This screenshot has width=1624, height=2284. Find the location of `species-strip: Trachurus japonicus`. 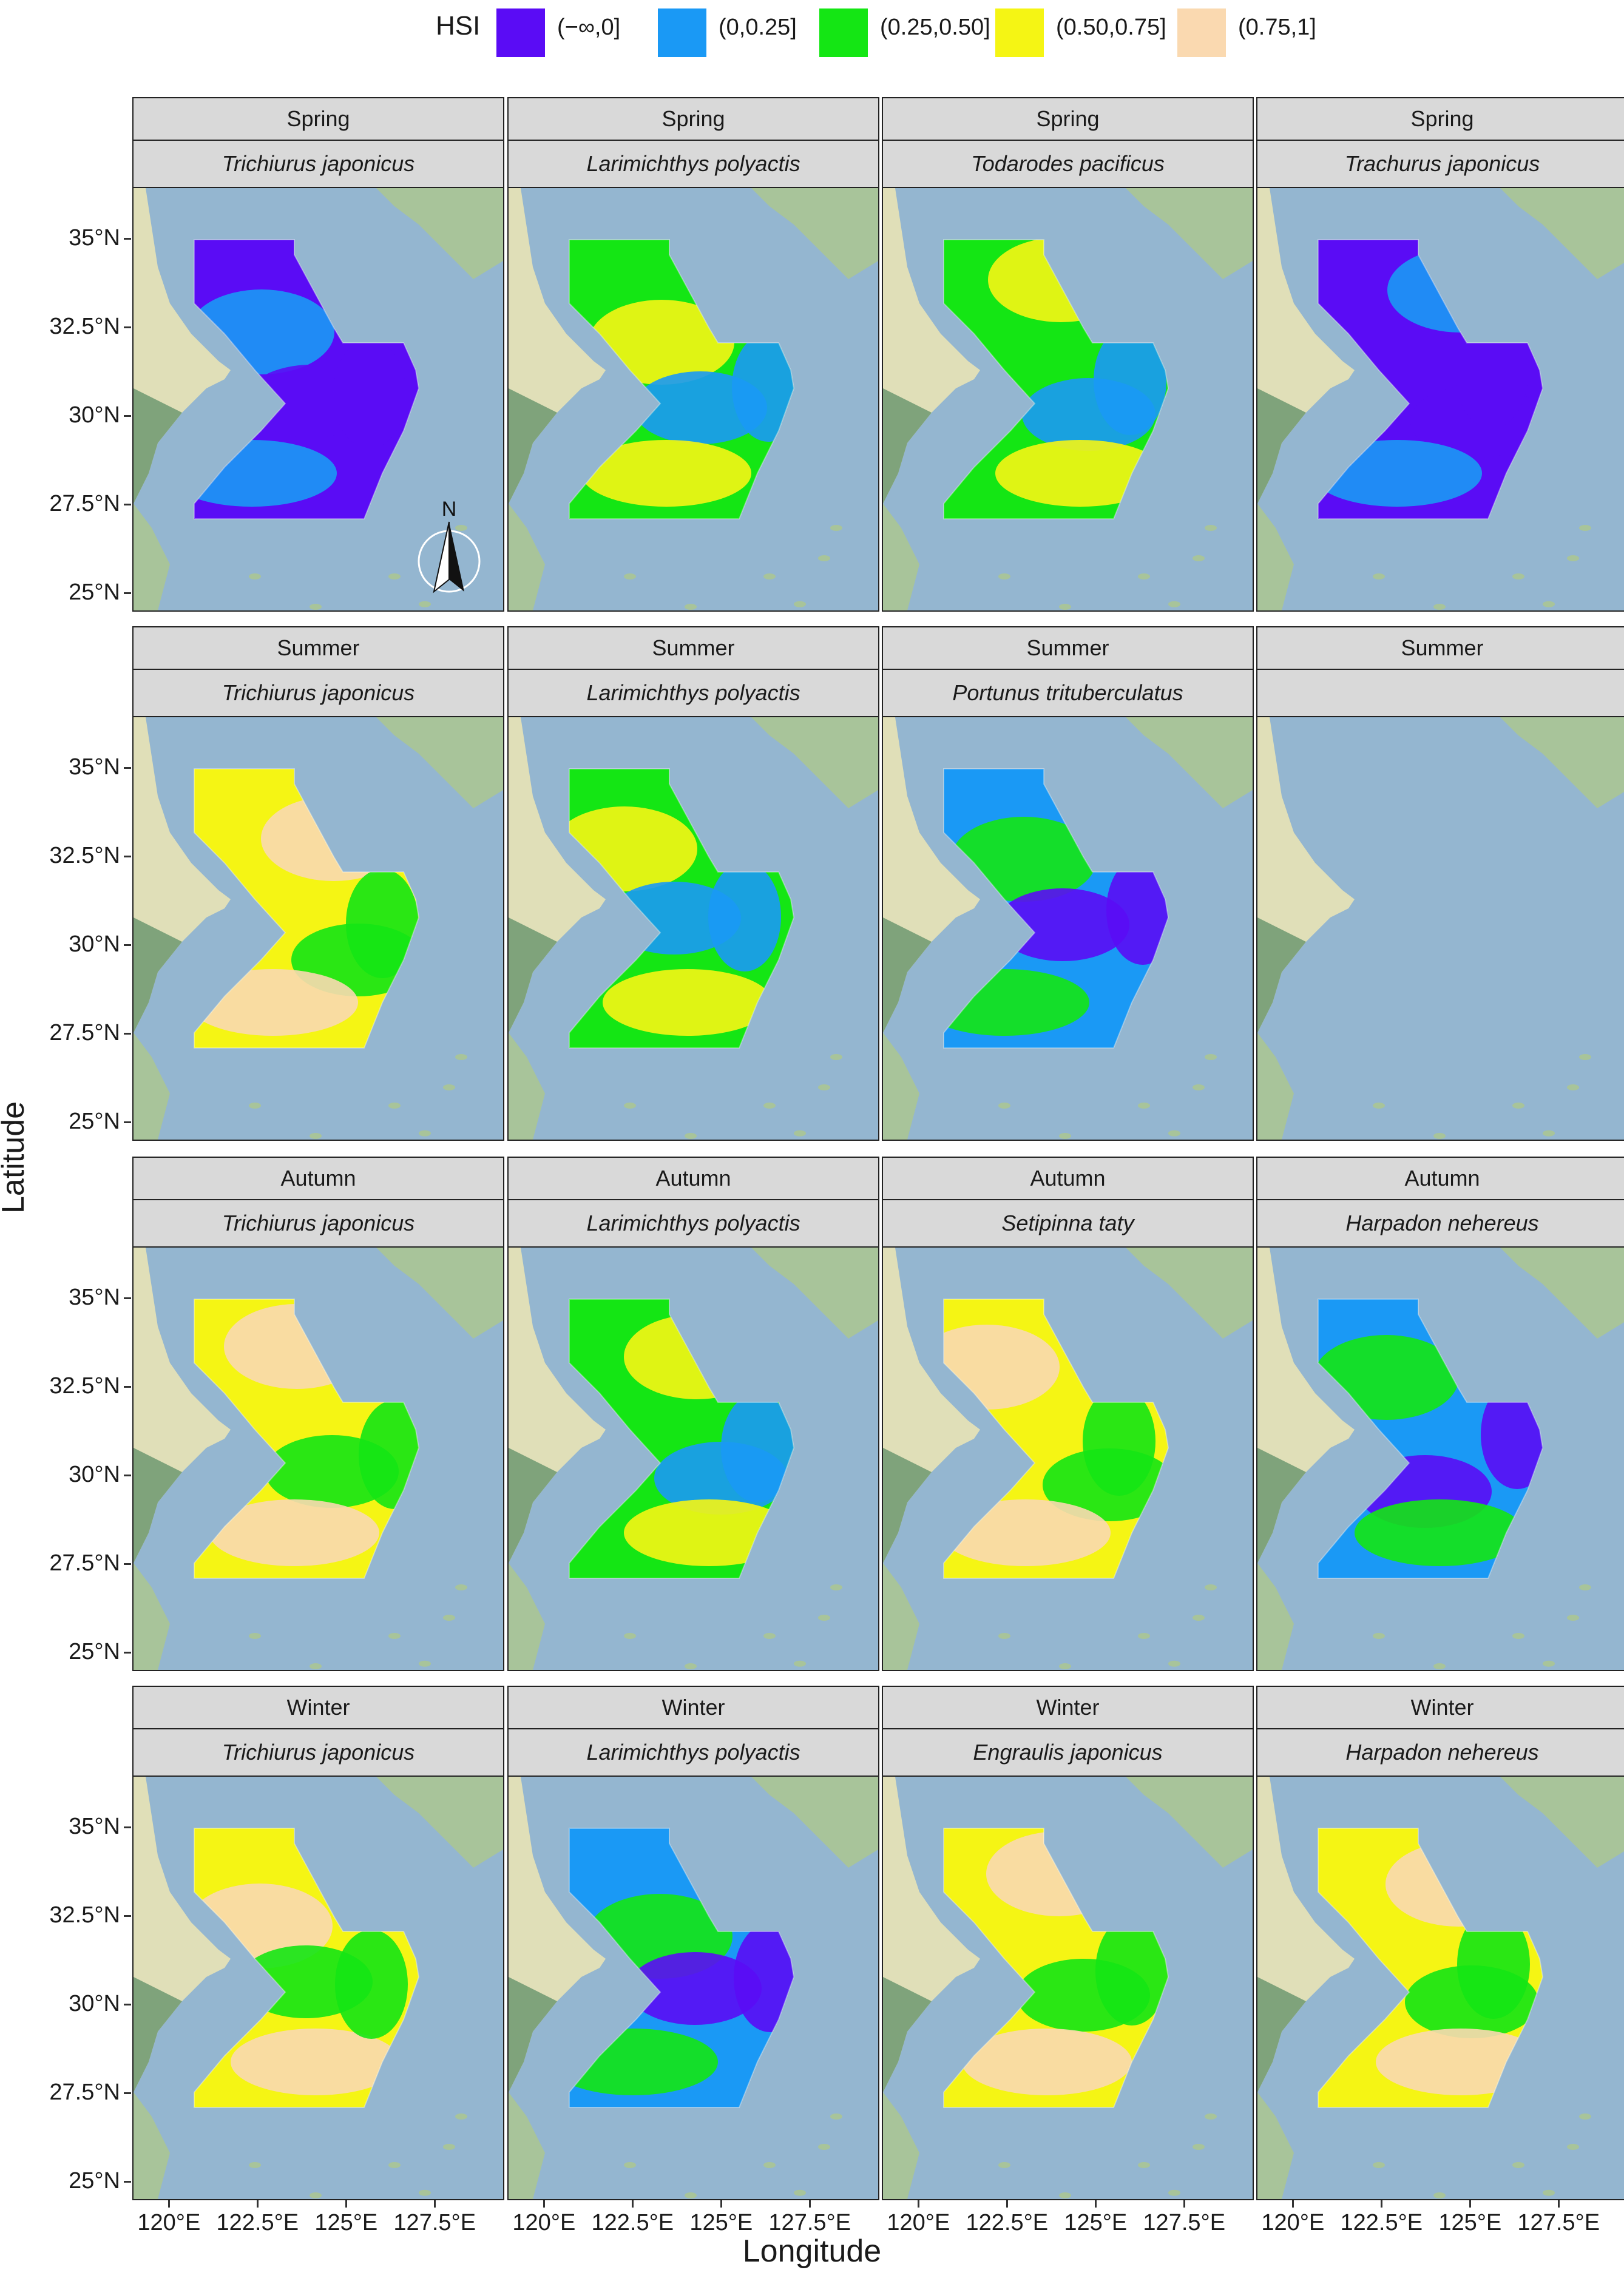

species-strip: Trachurus japonicus is located at coordinates (1440, 164).